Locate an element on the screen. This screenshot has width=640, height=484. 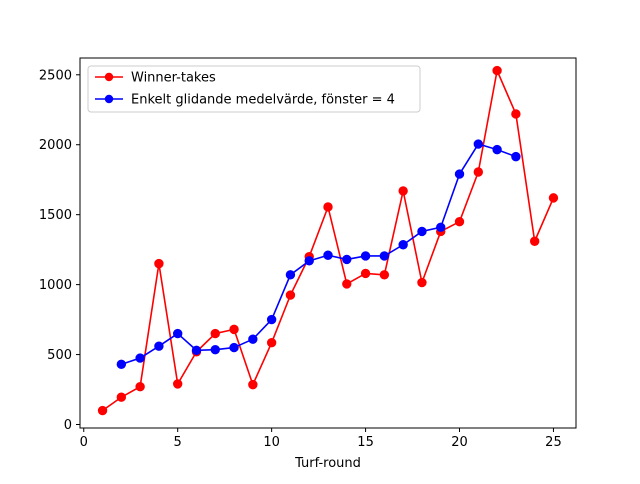
y-tick-label: 500 is located at coordinates (59, 355).